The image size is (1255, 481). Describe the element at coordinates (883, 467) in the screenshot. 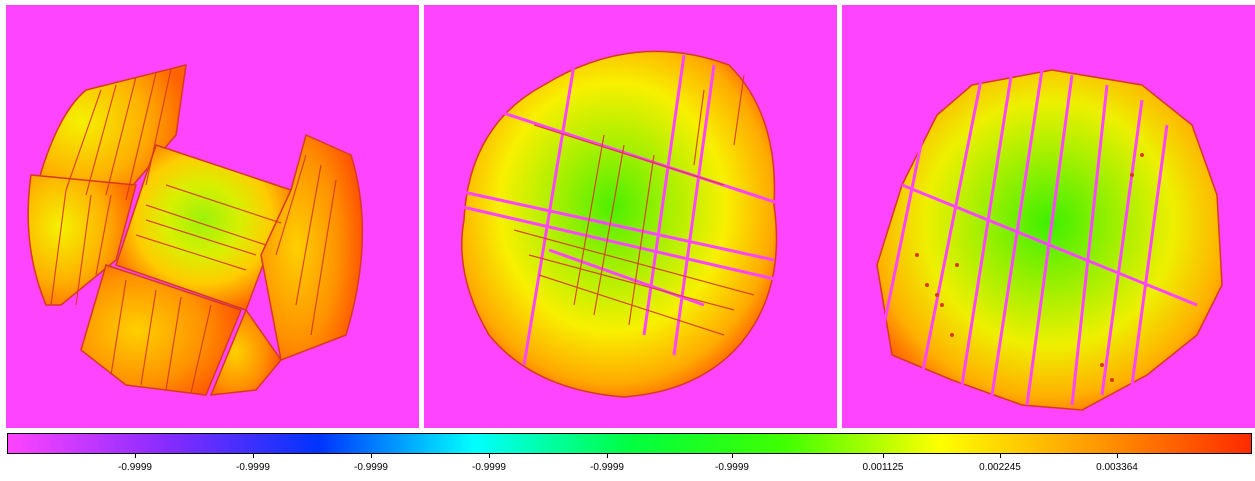

I see `tick-label: 0.001125` at that location.